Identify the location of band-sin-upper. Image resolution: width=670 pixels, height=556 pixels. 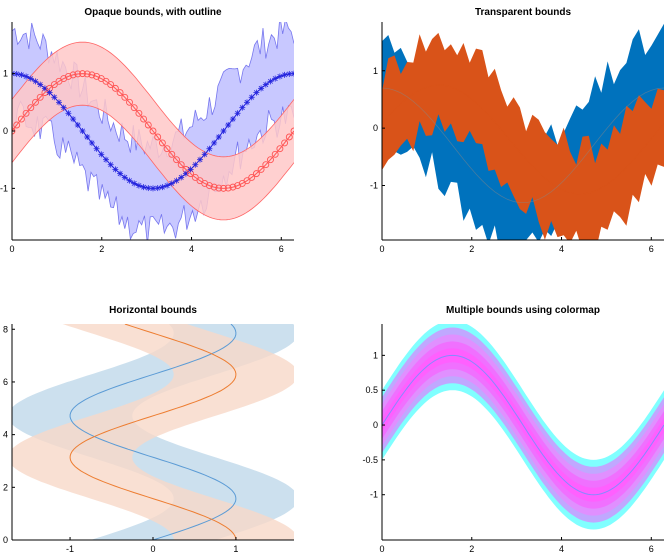
(153, 99).